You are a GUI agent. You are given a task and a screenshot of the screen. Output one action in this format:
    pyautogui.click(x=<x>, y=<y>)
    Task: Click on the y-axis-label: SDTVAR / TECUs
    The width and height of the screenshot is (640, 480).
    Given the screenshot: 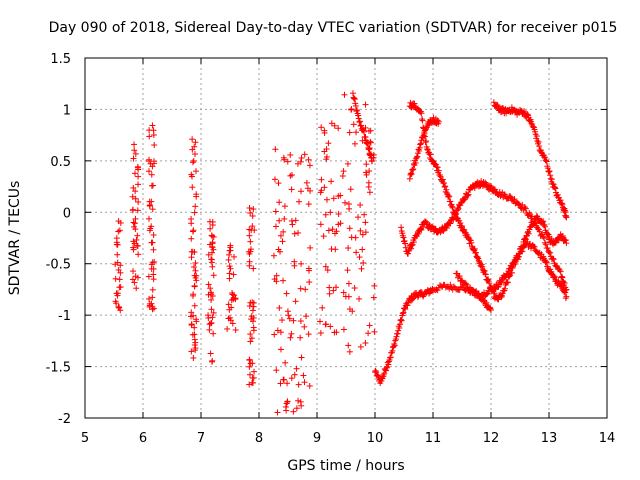 What is the action you would take?
    pyautogui.click(x=15, y=238)
    